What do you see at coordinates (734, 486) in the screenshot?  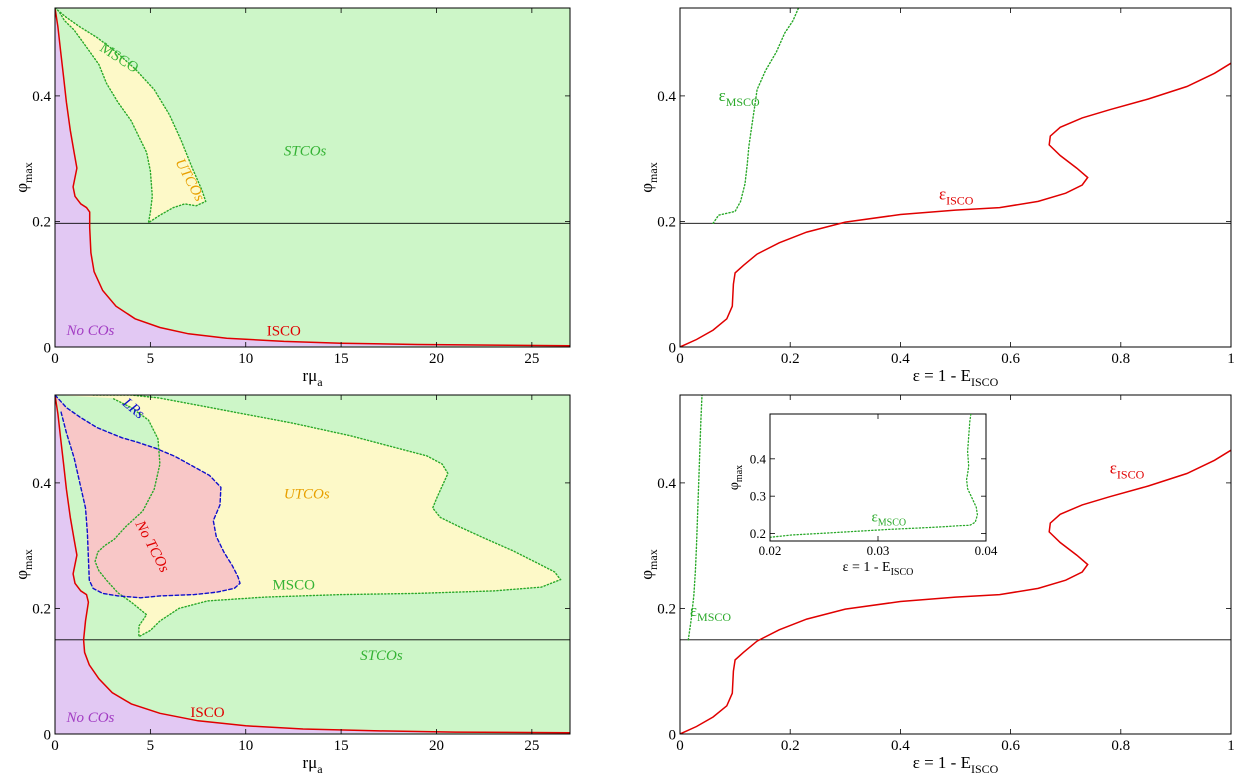 I see `inset-y-axis-label-main: φ` at bounding box center [734, 486].